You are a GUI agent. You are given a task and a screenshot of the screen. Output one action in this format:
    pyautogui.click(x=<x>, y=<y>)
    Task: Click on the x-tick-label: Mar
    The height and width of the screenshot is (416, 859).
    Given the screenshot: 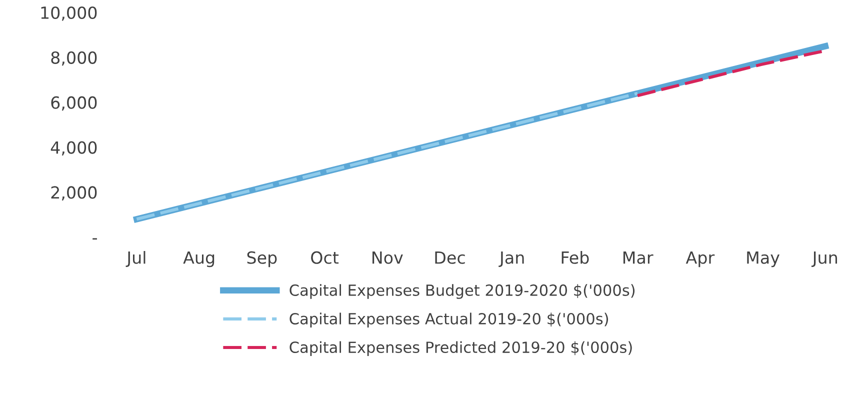 What is the action you would take?
    pyautogui.click(x=638, y=258)
    